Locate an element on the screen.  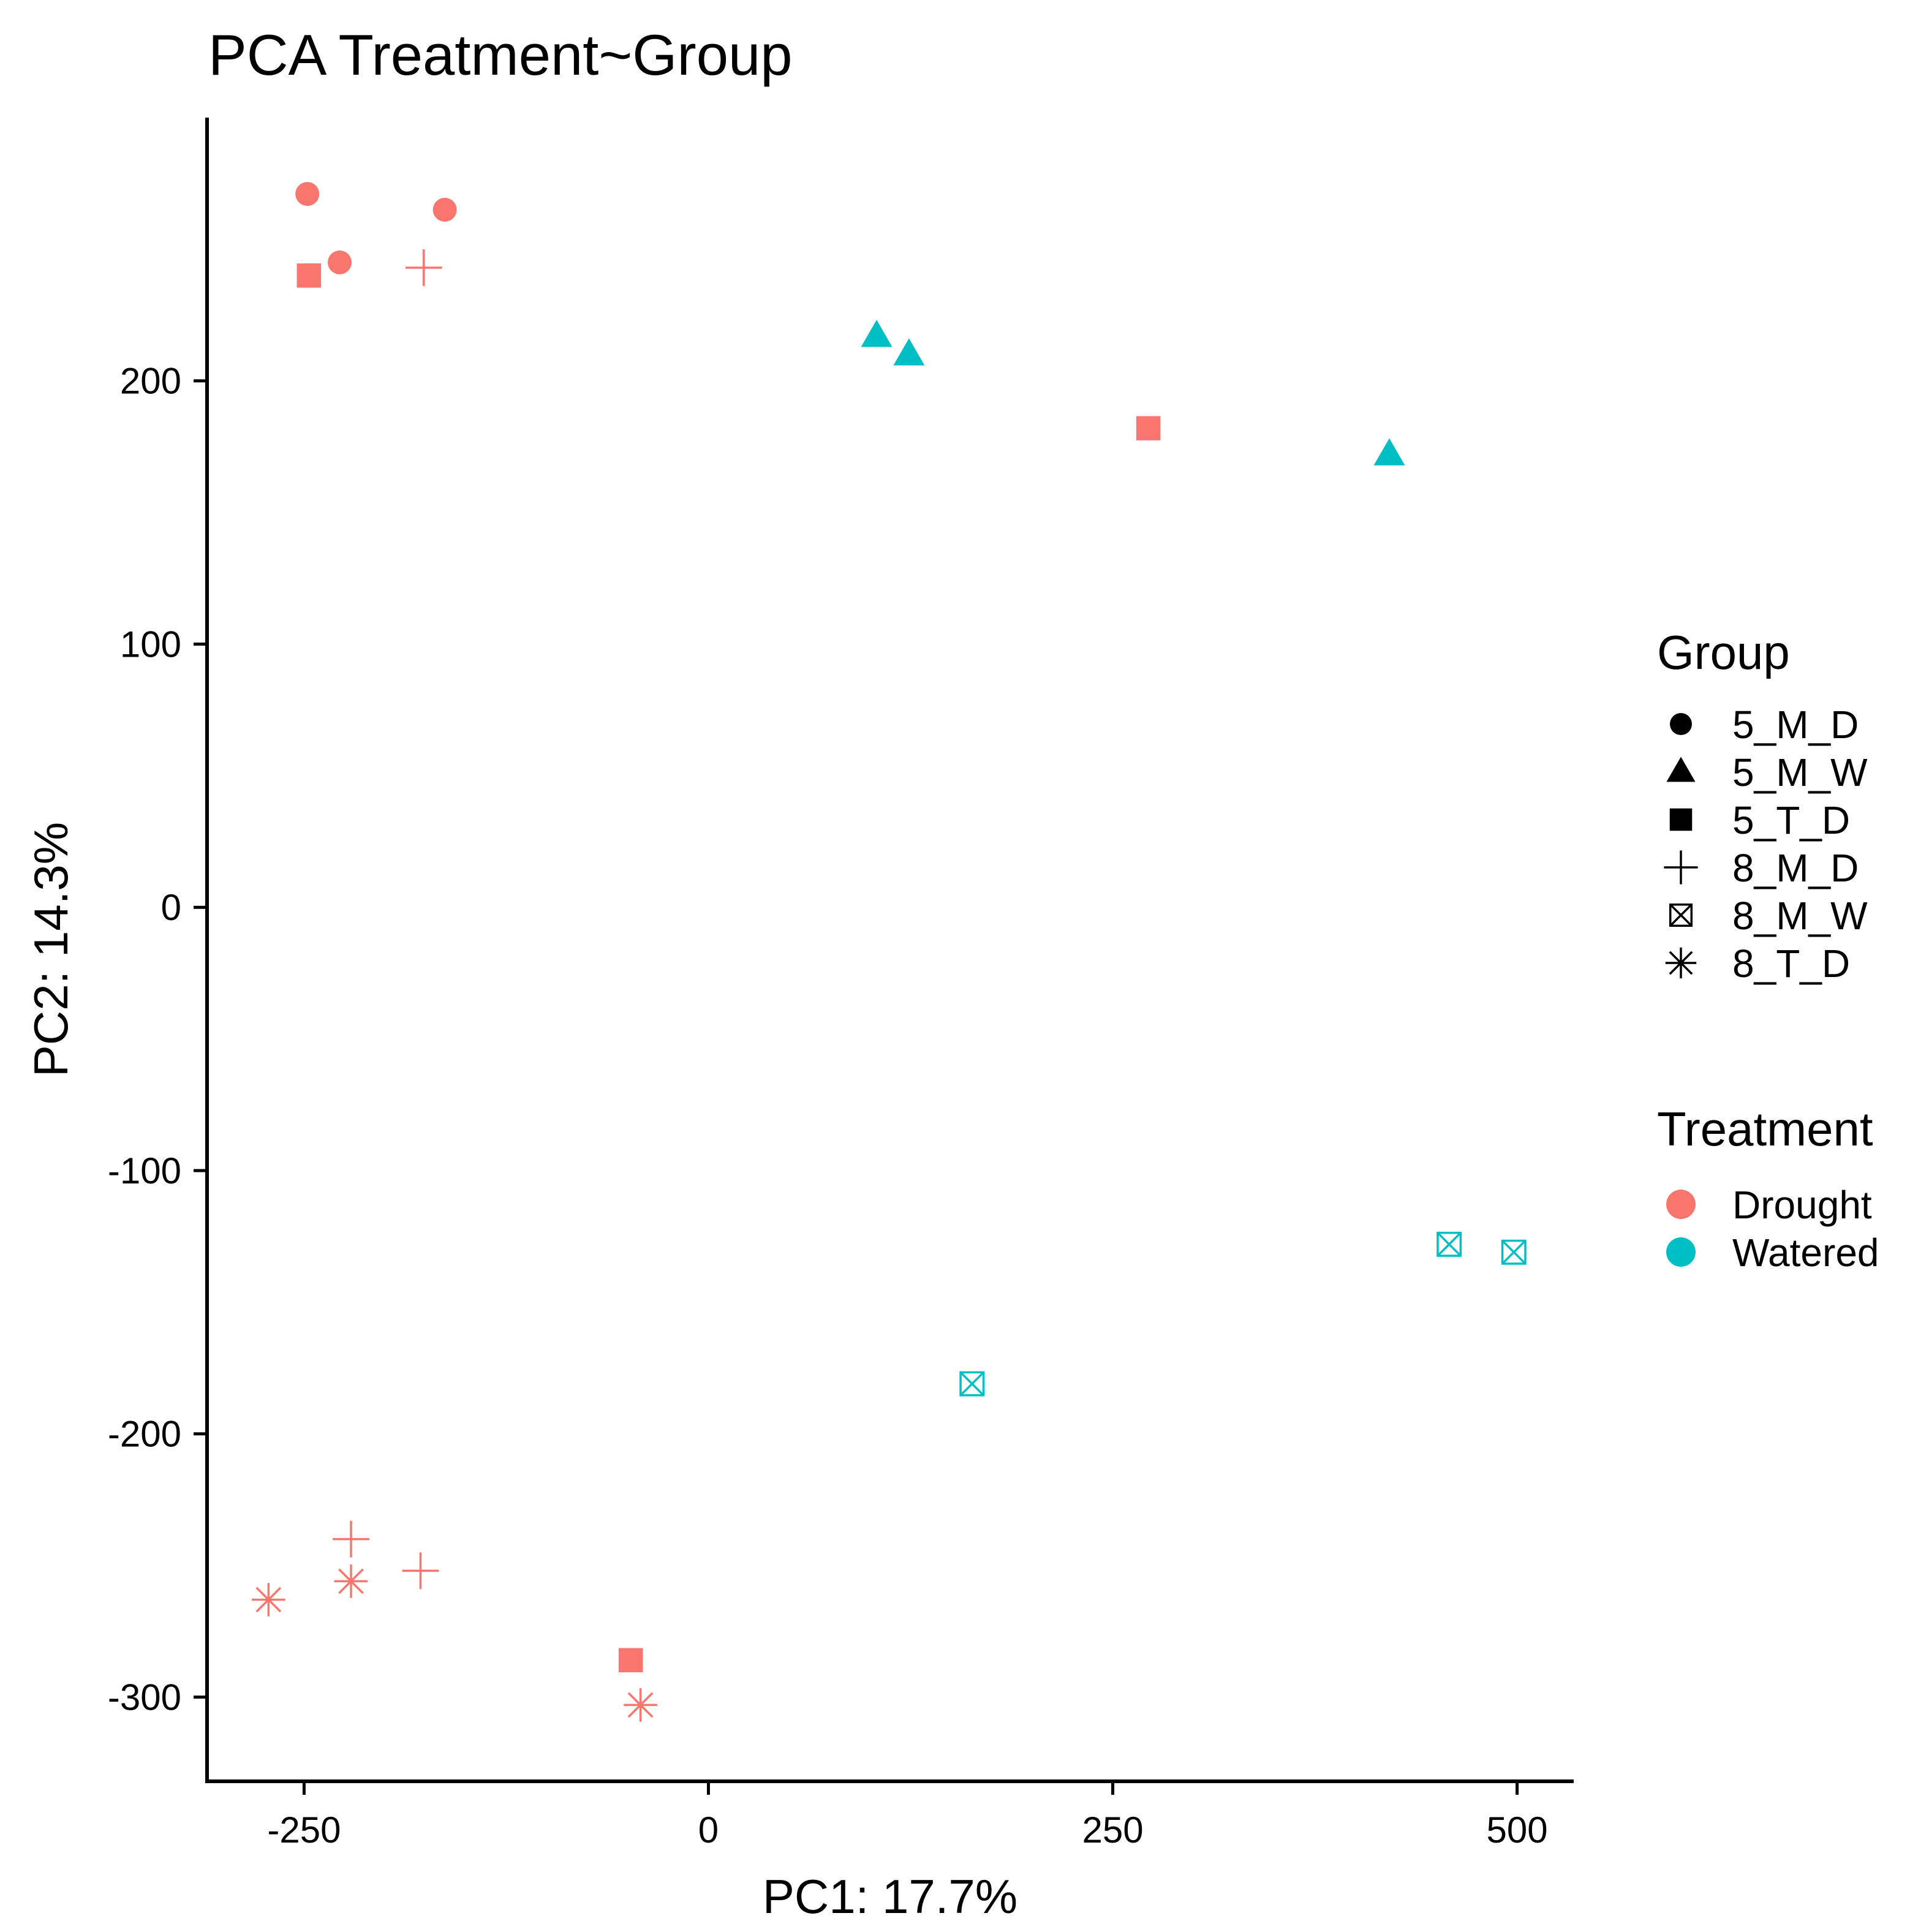
x-tick-label: 500 is located at coordinates (1517, 1830).